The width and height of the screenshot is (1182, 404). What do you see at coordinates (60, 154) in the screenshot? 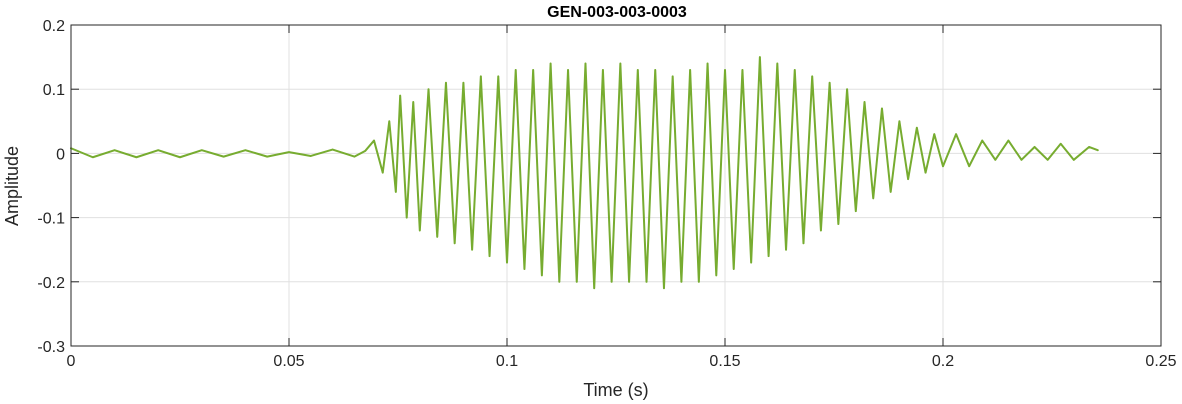
I see `y-tick-label: 0` at bounding box center [60, 154].